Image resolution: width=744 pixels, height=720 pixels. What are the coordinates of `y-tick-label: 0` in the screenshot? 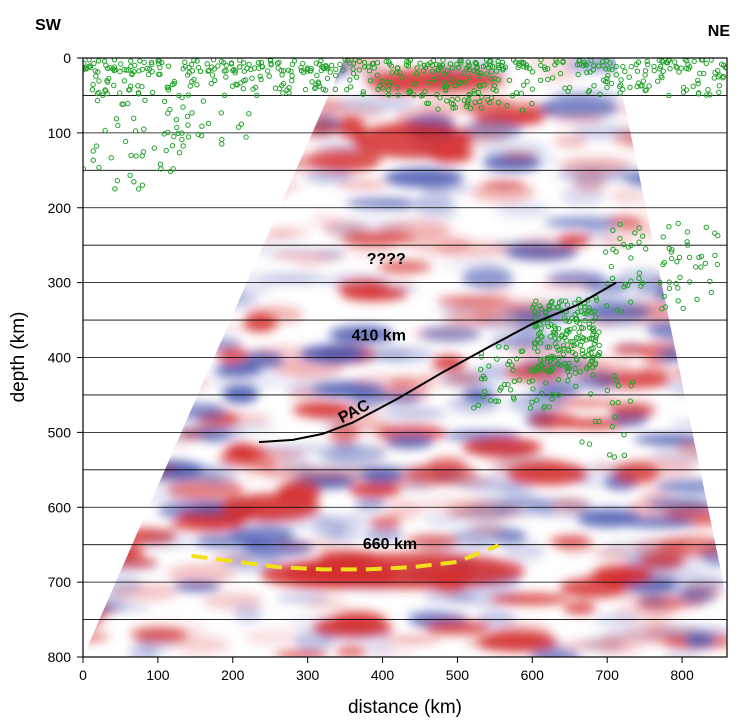 It's located at (67, 58).